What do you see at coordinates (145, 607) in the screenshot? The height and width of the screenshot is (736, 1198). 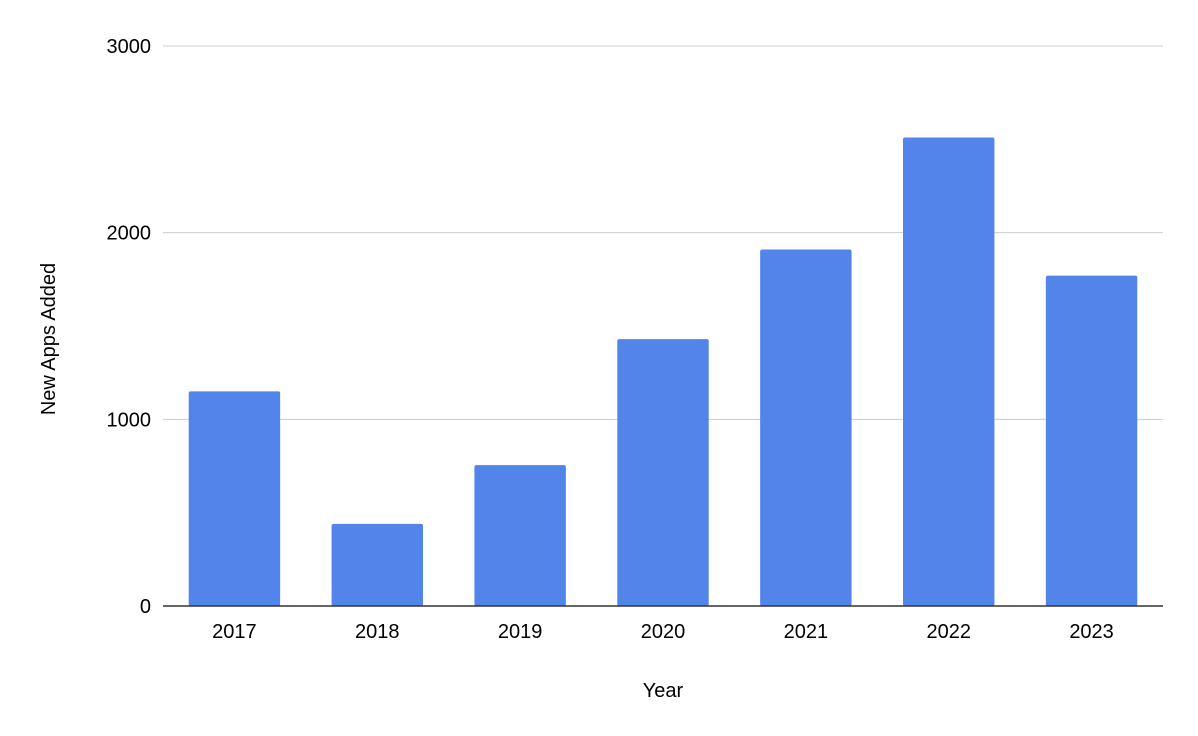 I see `y-tick-label: 0` at bounding box center [145, 607].